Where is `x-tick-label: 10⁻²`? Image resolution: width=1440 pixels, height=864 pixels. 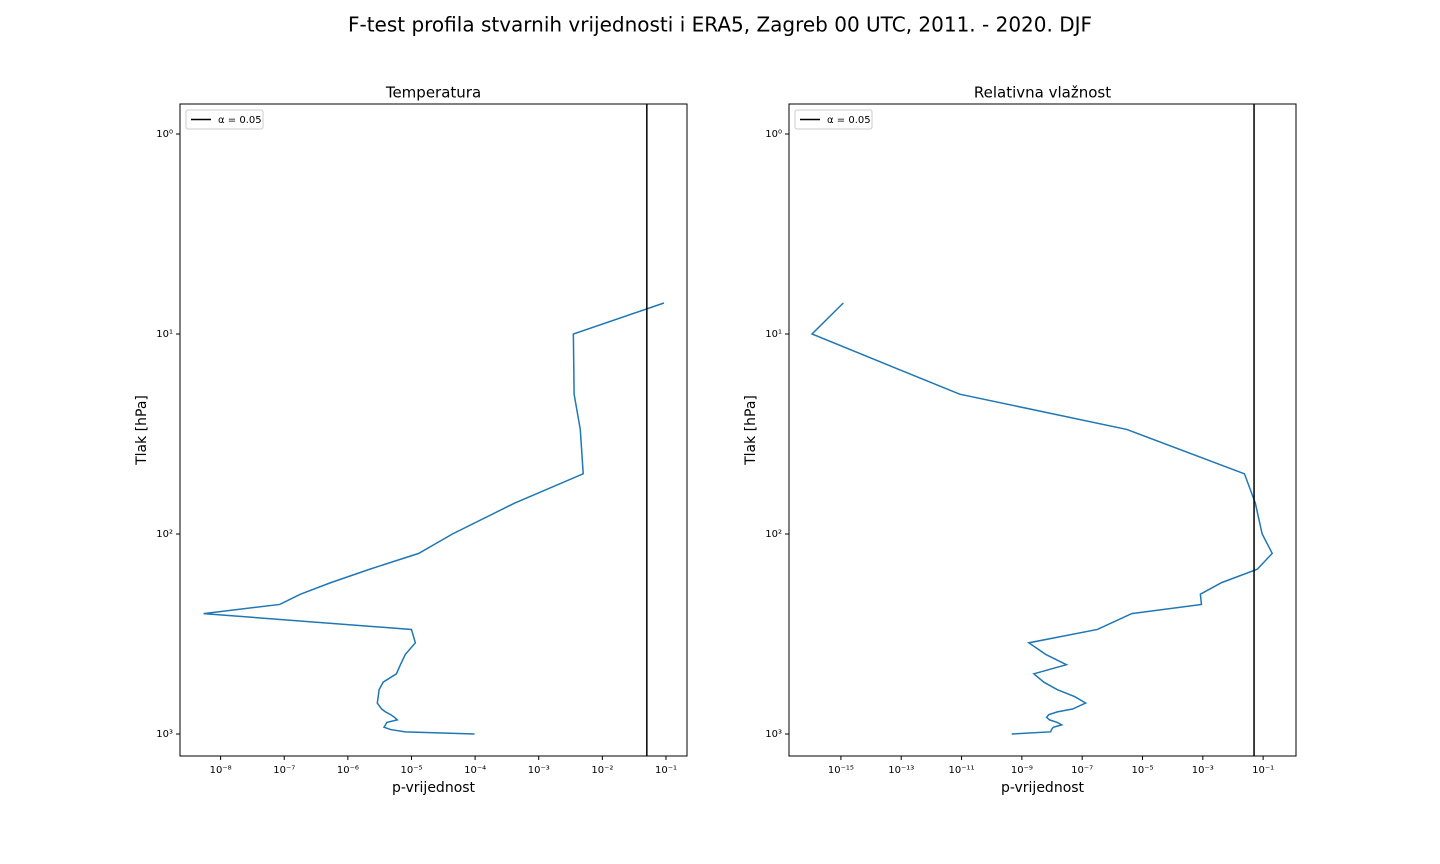 x-tick-label: 10⁻² is located at coordinates (602, 770).